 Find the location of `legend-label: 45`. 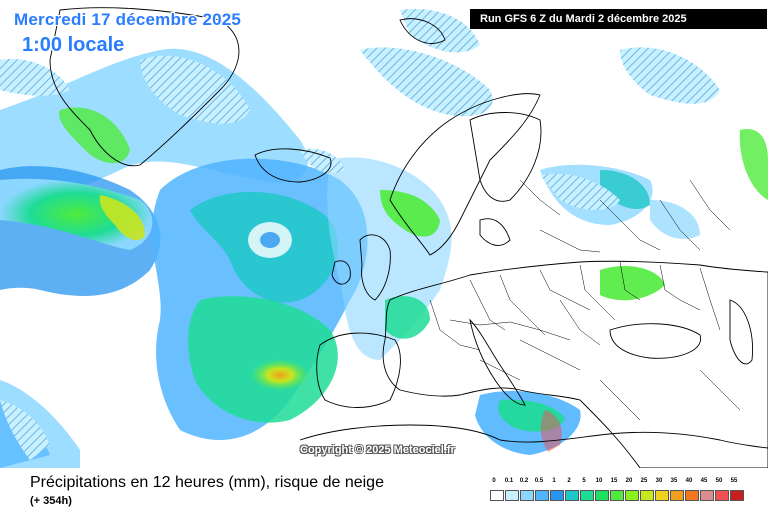

legend-label: 45 is located at coordinates (704, 481).